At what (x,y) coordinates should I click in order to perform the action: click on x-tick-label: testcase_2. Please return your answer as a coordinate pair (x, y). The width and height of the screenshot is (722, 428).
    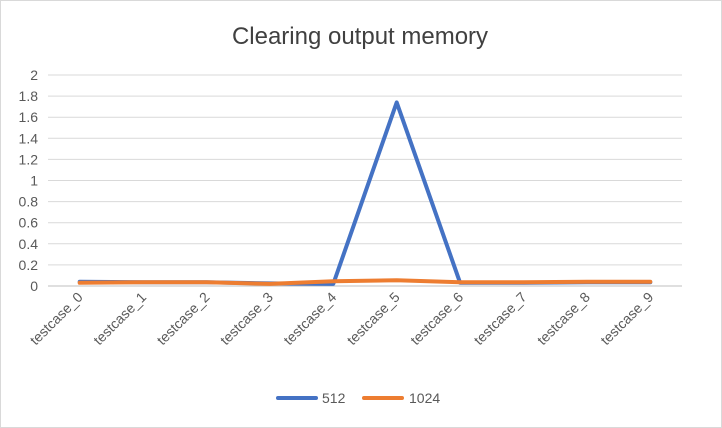
    Looking at the image, I should click on (182, 318).